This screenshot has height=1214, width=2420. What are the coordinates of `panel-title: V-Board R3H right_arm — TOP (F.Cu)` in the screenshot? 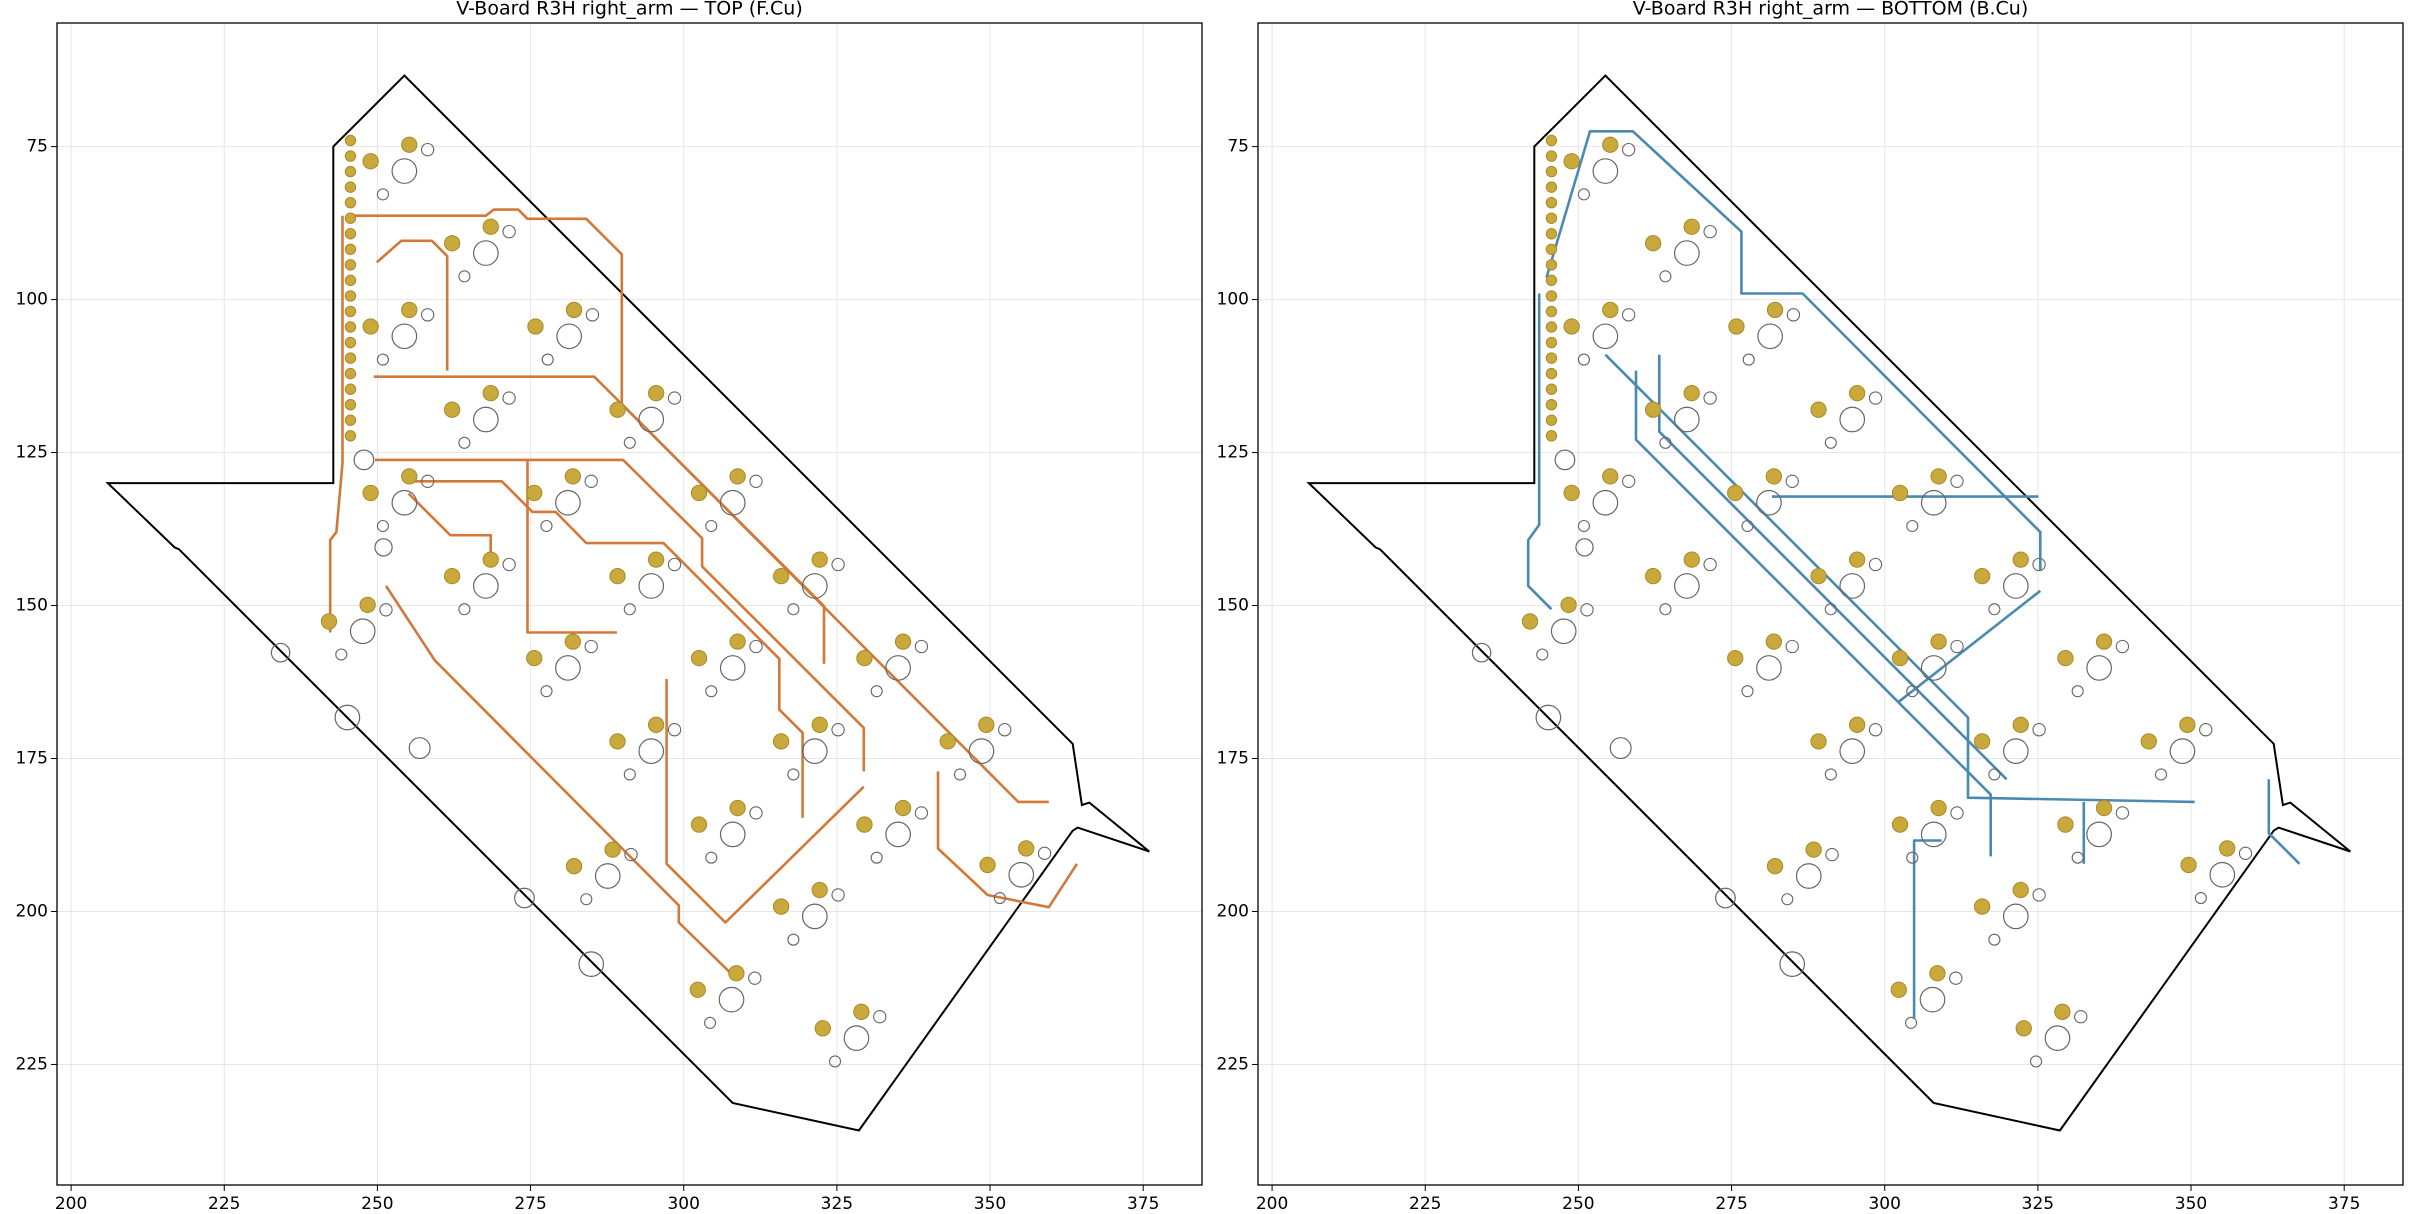 It's located at (629, 10).